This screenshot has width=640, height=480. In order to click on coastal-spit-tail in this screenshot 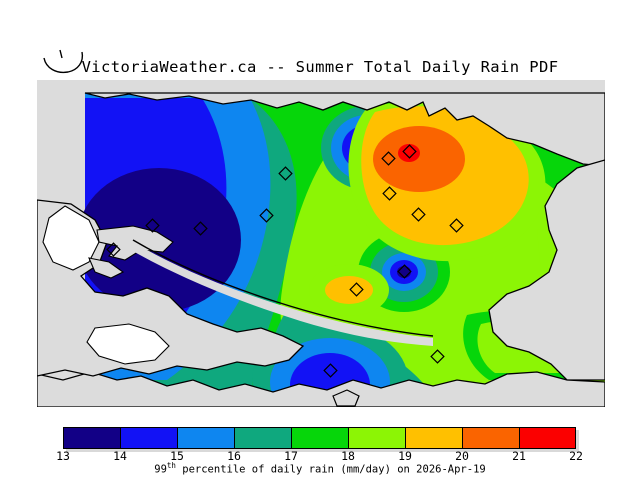, I will do `click(106, 268)`.